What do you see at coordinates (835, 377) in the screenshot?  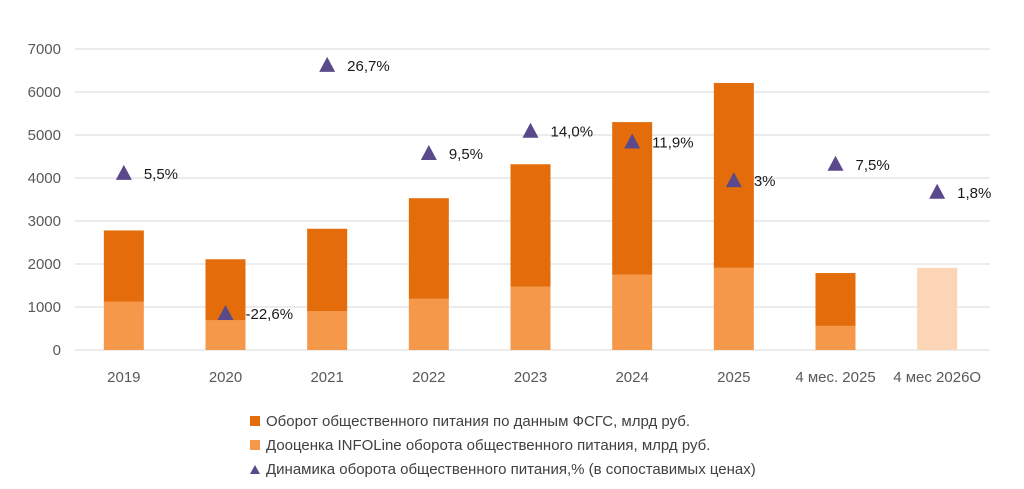 I see `x-tick-label: 4 мес. 2025` at bounding box center [835, 377].